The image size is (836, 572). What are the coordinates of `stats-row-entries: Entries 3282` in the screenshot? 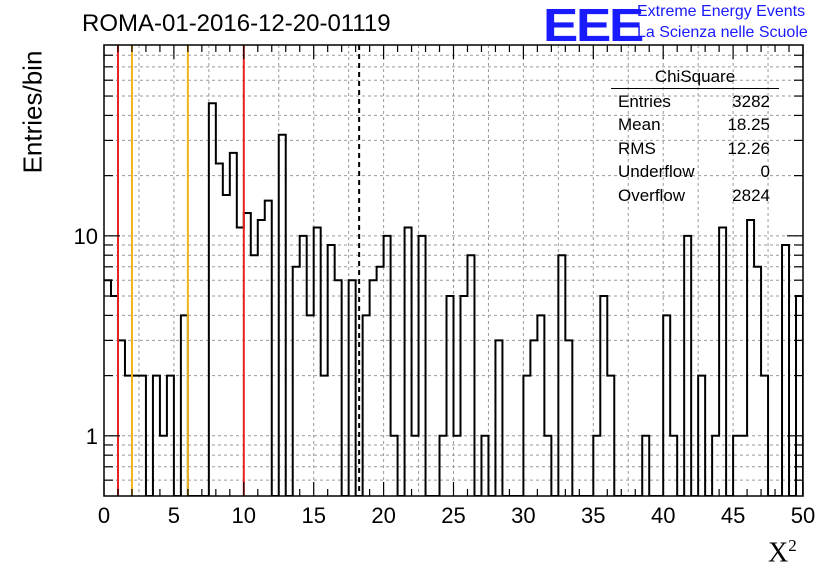 It's located at (695, 101).